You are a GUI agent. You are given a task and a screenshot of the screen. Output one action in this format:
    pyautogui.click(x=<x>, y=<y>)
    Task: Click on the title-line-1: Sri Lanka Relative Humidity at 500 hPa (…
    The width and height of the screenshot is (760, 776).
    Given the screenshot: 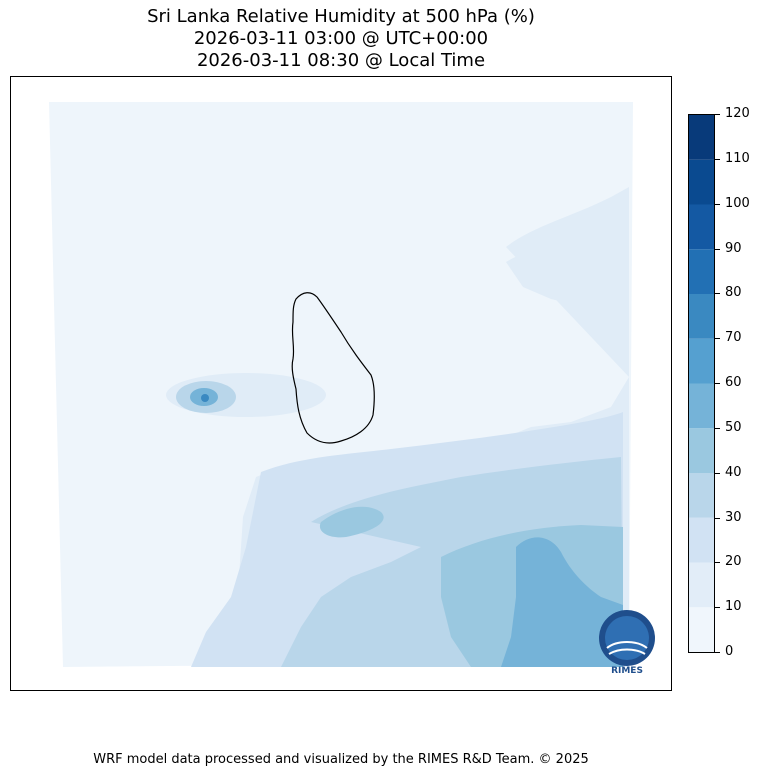 What is the action you would take?
    pyautogui.click(x=341, y=16)
    